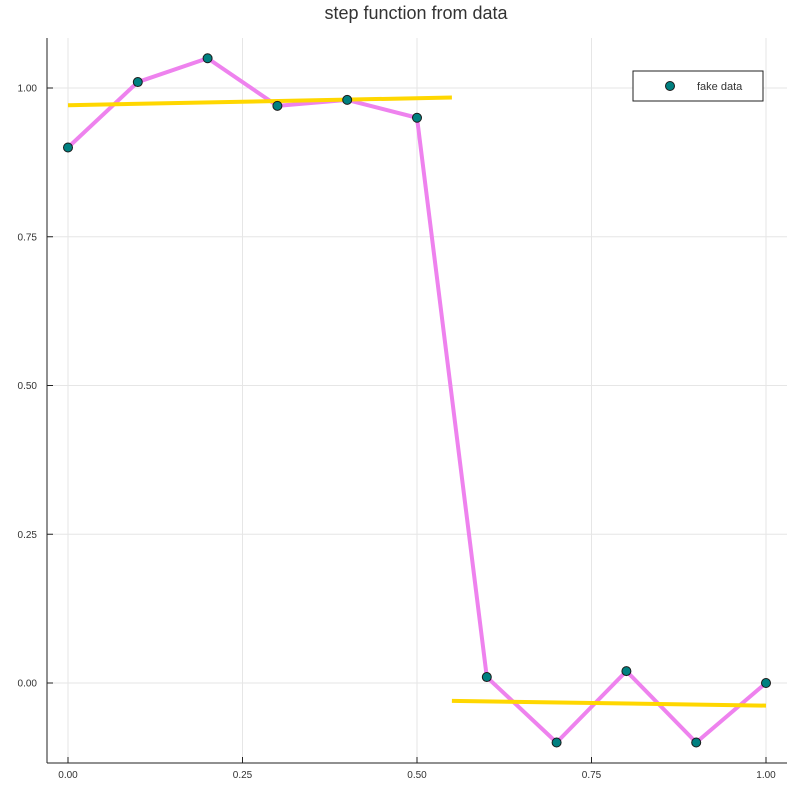 The width and height of the screenshot is (799, 800). I want to click on y-tick-label: 1.00, so click(28, 89).